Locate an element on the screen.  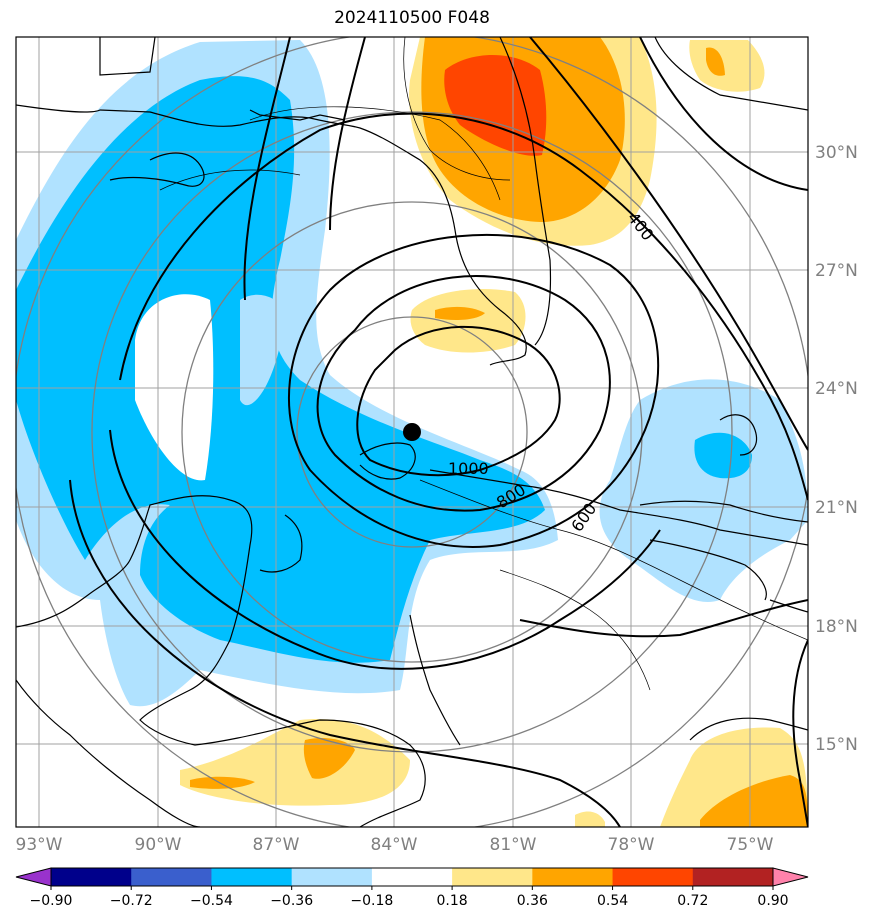
lon-tick-labels: 93°W 90°W 87°W 84°W 81°W 78°W 75°W is located at coordinates (395, 845).